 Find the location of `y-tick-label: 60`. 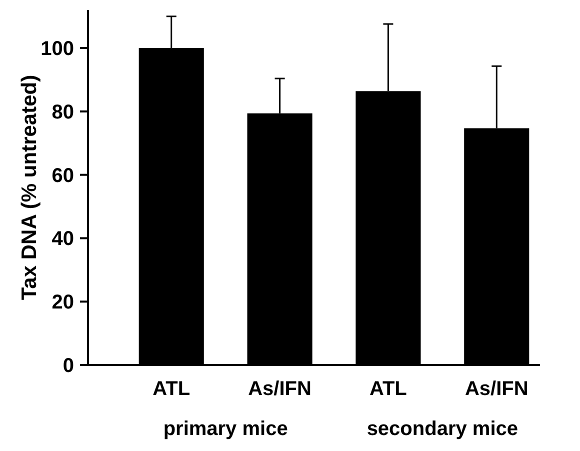

y-tick-label: 60 is located at coordinates (63, 175).